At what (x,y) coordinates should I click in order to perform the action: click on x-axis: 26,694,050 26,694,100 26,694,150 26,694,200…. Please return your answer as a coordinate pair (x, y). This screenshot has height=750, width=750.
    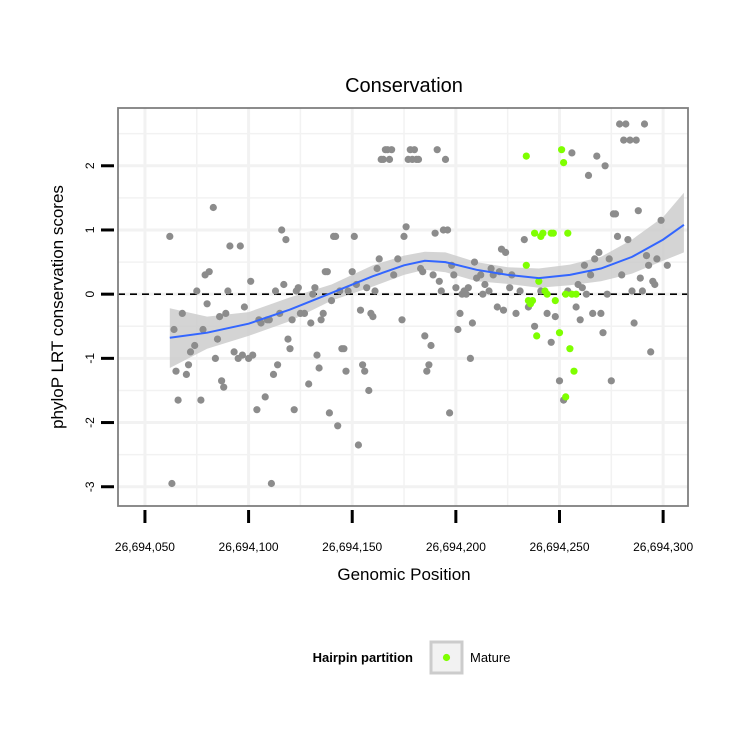
    Looking at the image, I should click on (404, 532).